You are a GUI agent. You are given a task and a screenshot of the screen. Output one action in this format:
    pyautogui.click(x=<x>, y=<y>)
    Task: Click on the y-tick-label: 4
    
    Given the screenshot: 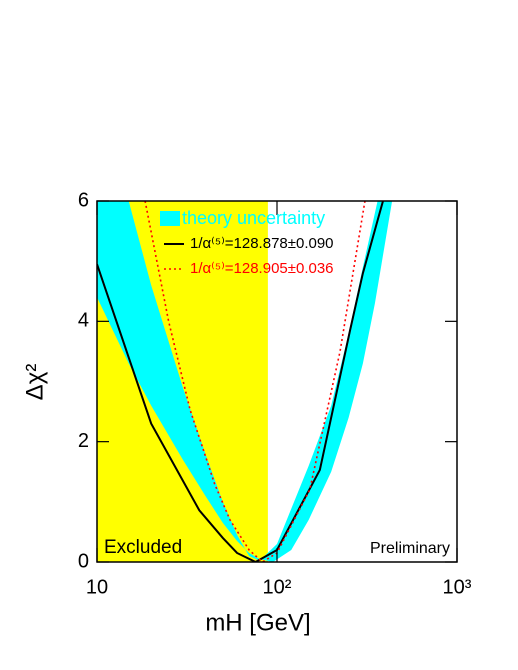 What is the action you would take?
    pyautogui.click(x=83, y=321)
    